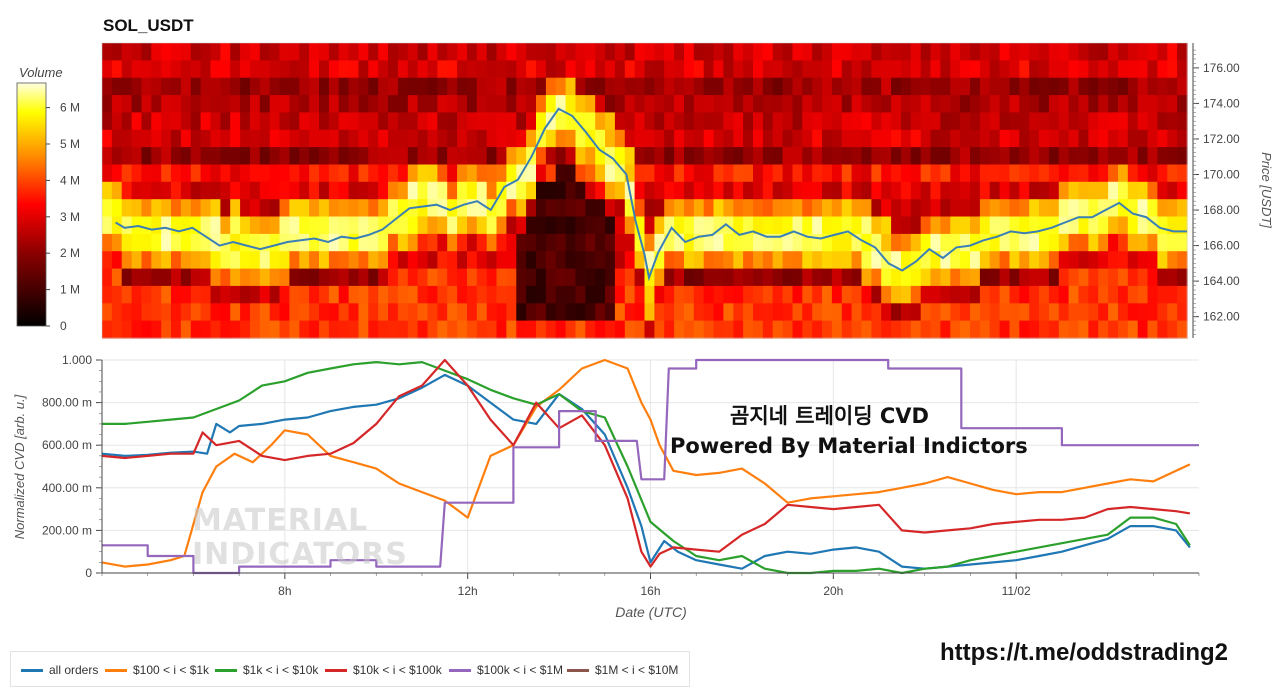 The image size is (1280, 688). What do you see at coordinates (1084, 652) in the screenshot?
I see `telegram-link: https://t.me/oddstrading2` at bounding box center [1084, 652].